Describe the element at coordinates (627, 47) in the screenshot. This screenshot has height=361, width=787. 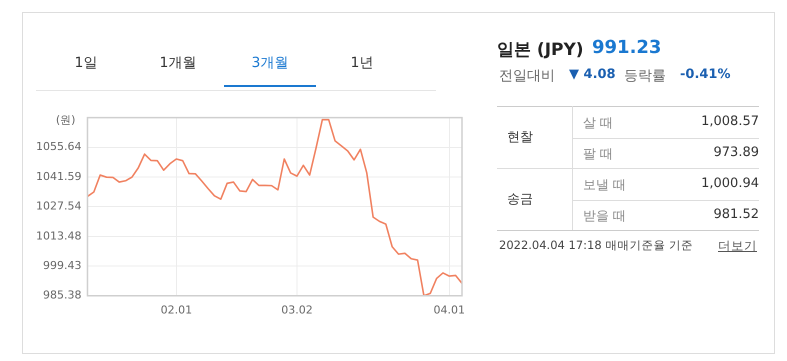
I see `text: 991.23` at that location.